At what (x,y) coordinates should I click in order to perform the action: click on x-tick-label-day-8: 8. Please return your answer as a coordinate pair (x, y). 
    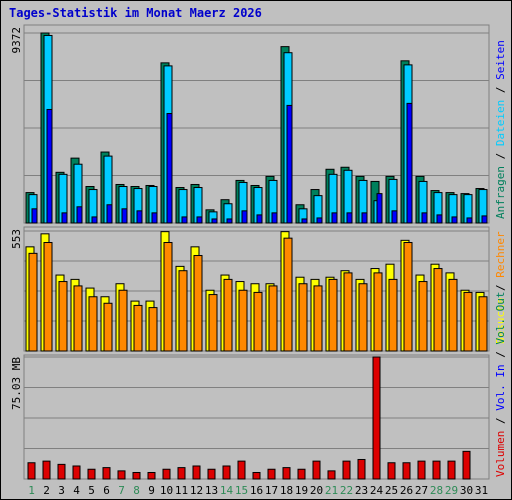
    Looking at the image, I should click on (136, 490).